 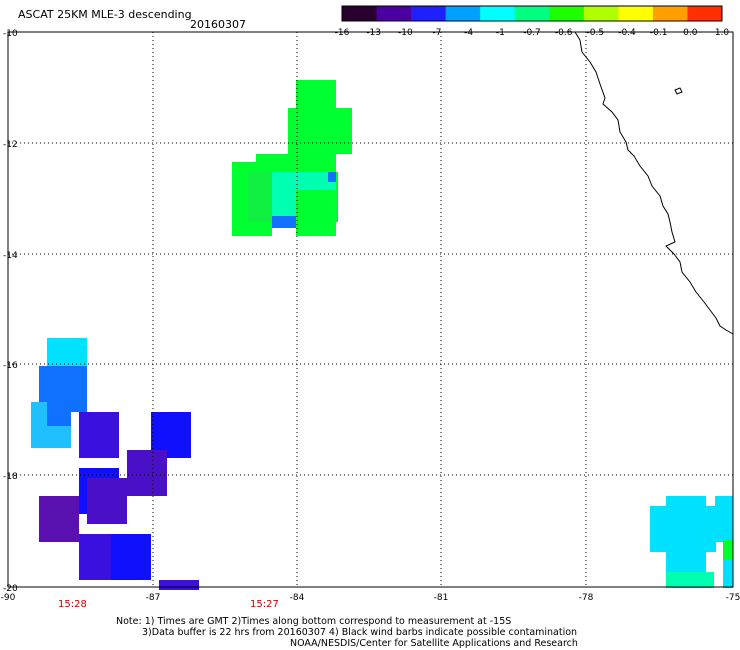 I want to click on longitude-label: -84, so click(x=297, y=598).